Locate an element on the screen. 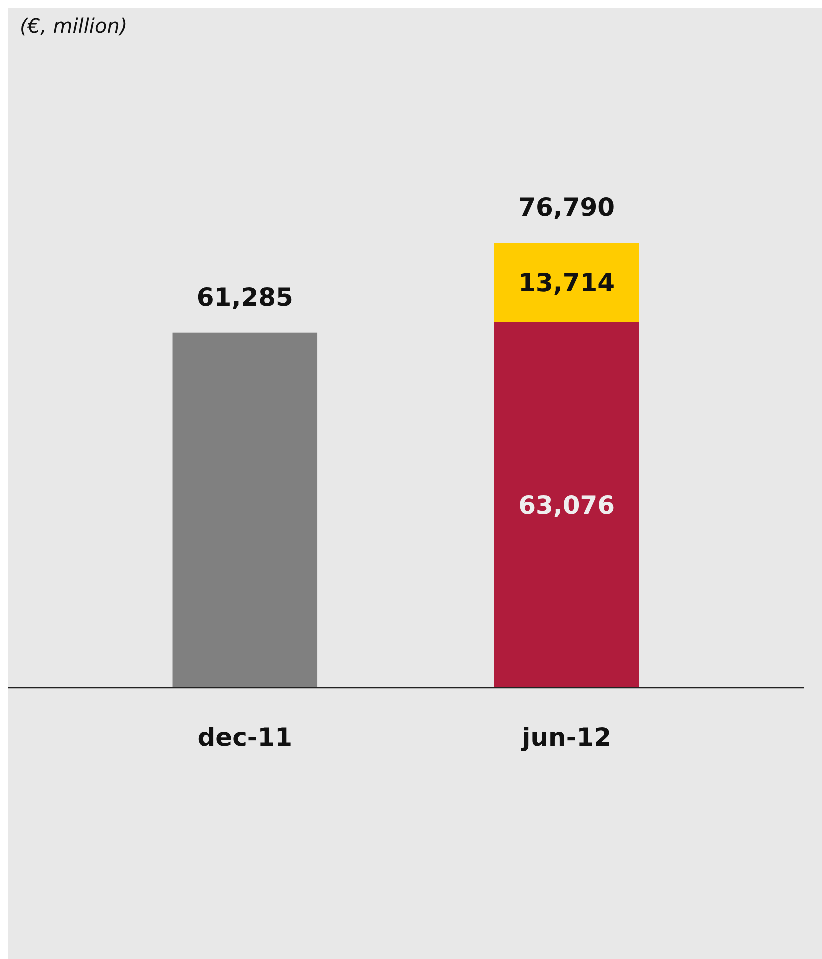 This screenshot has width=822, height=959. total-label: 76,790 is located at coordinates (567, 207).